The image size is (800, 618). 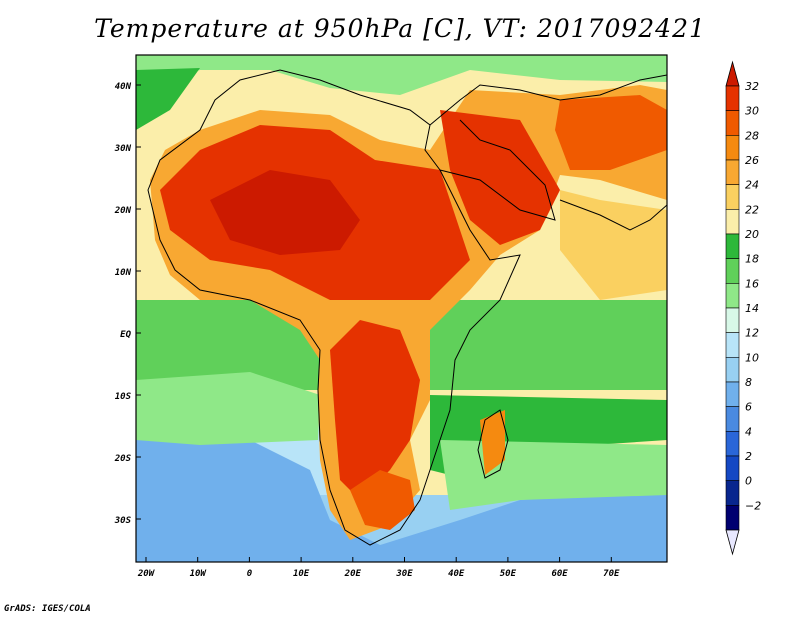 What do you see at coordinates (748, 431) in the screenshot?
I see `colorbar-label: 4` at bounding box center [748, 431].